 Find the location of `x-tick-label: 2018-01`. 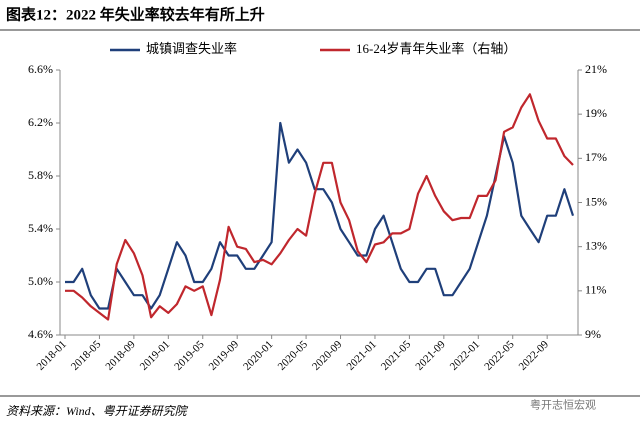

x-tick-label: 2018-01 is located at coordinates (51, 355).